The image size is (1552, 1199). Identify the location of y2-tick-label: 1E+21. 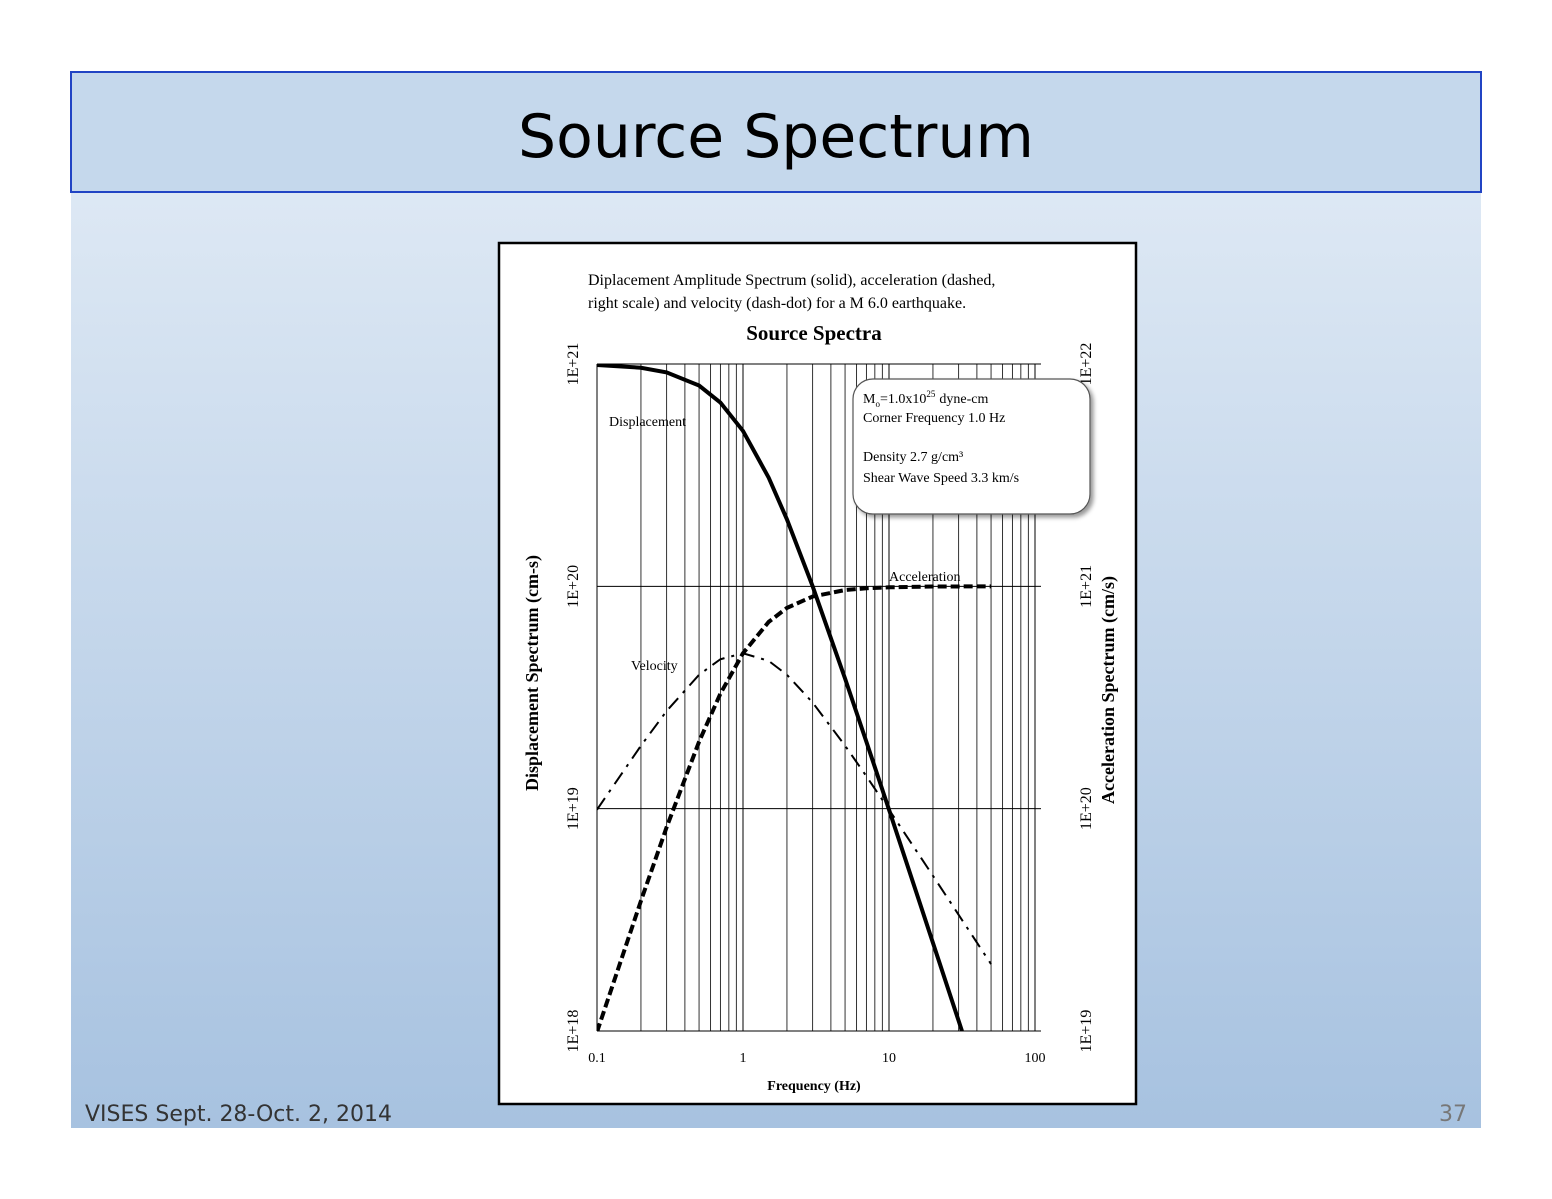
(1086, 586).